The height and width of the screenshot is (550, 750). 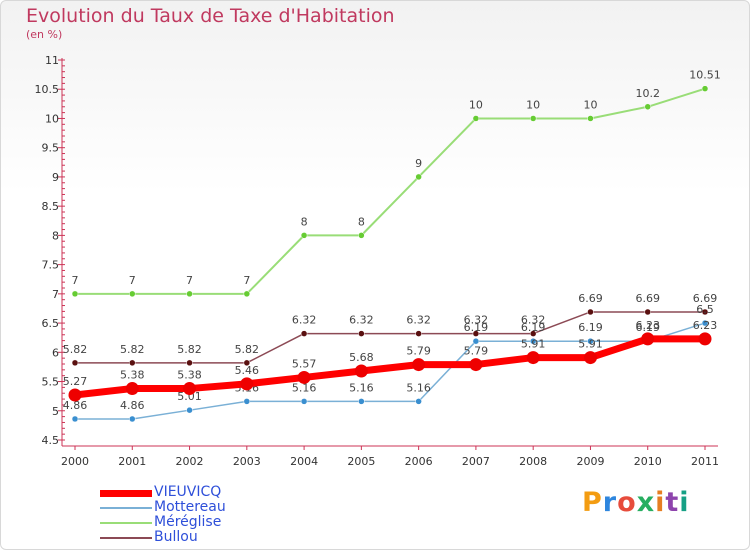 What do you see at coordinates (476, 351) in the screenshot?
I see `data-label: 5.79` at bounding box center [476, 351].